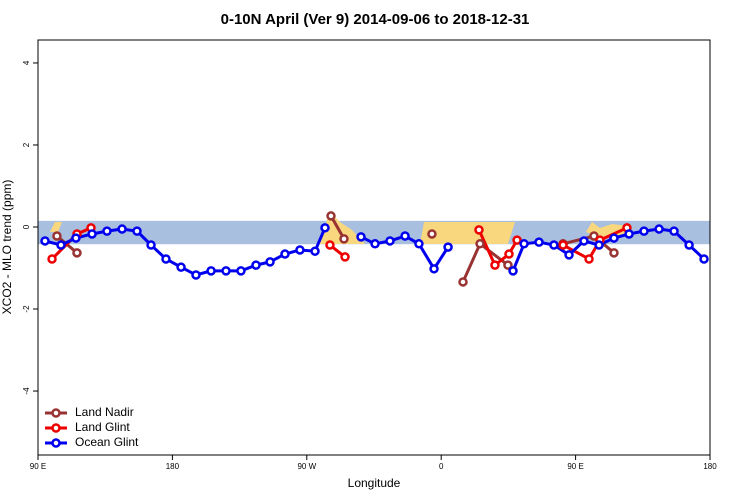  Describe the element at coordinates (102, 427) in the screenshot. I see `legend-label: Land Glint` at that location.